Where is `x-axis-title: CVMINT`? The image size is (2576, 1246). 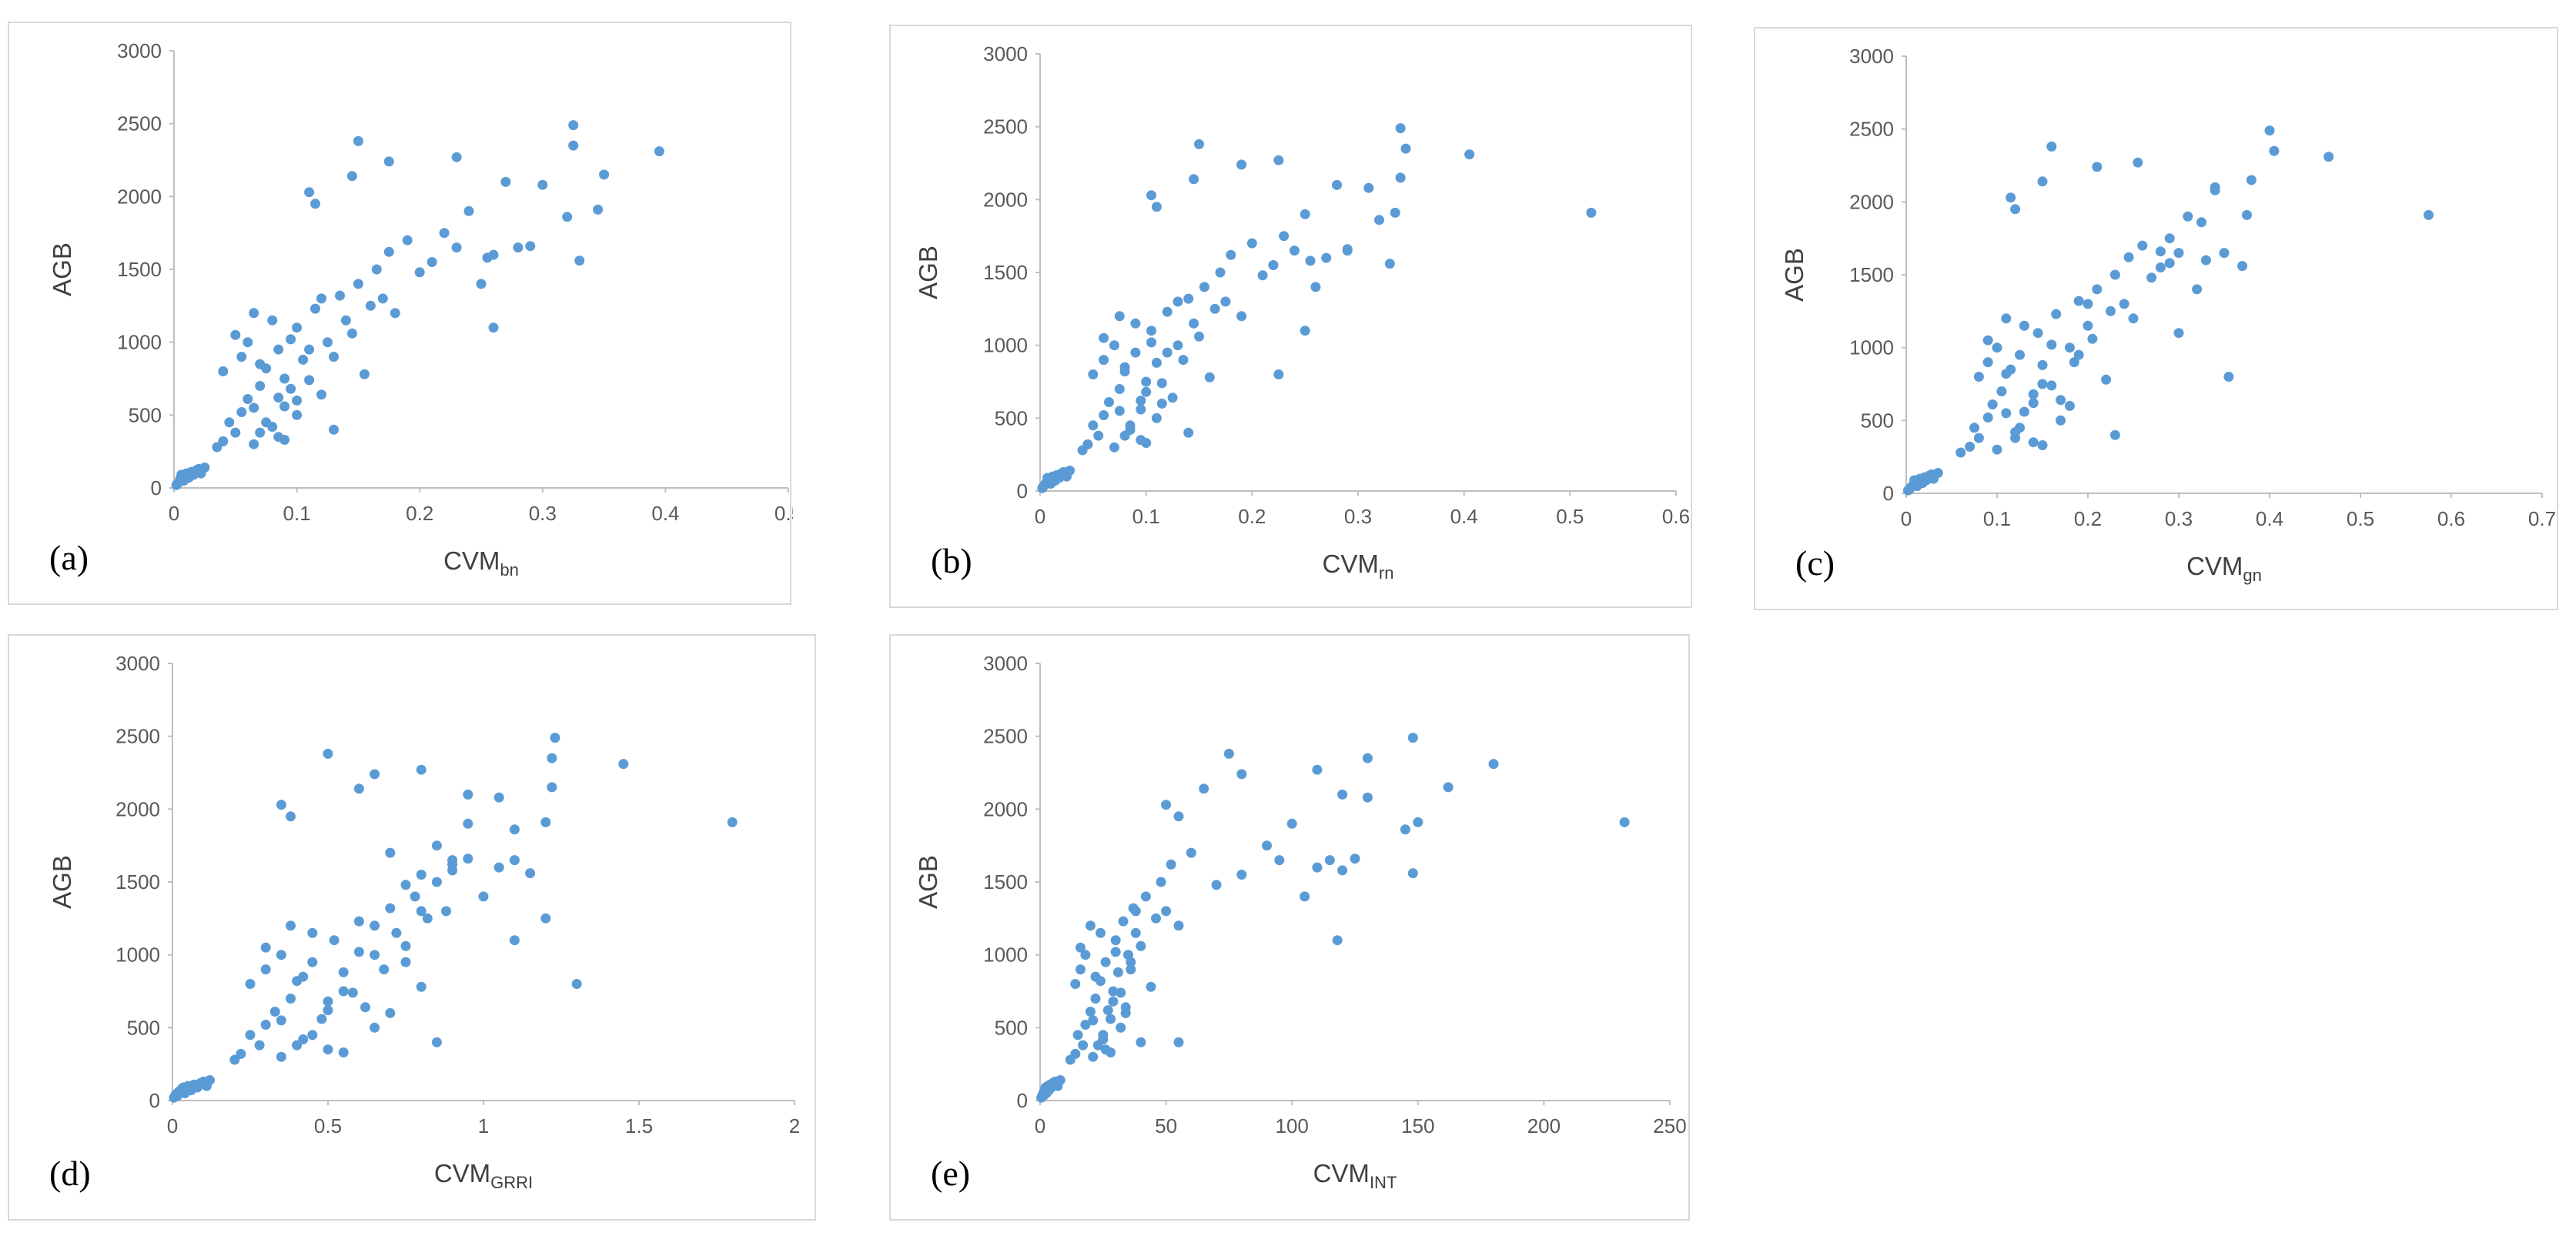
x-axis-title: CVMINT is located at coordinates (1355, 1175).